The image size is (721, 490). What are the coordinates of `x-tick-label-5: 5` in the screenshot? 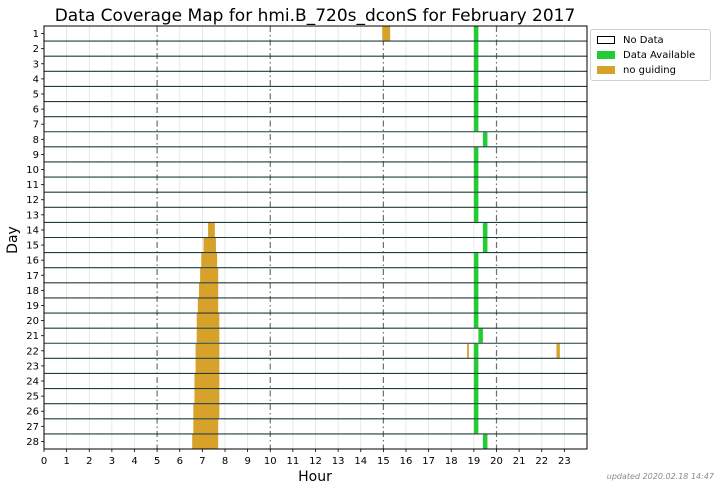 It's located at (157, 461).